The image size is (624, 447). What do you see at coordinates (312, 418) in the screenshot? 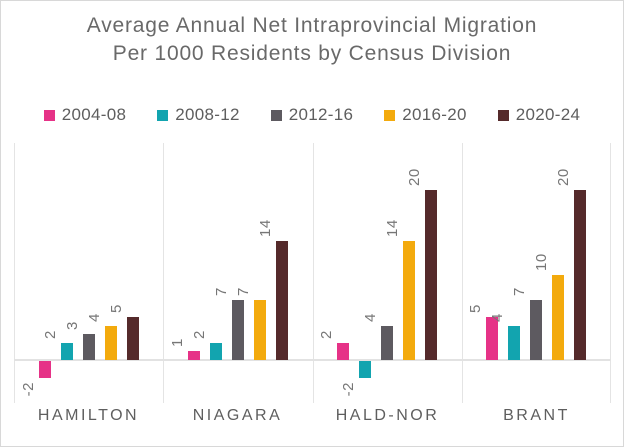
I see `x-axis-labels: HAMILTON NIAGARA HALD-NOR BRANT` at bounding box center [312, 418].